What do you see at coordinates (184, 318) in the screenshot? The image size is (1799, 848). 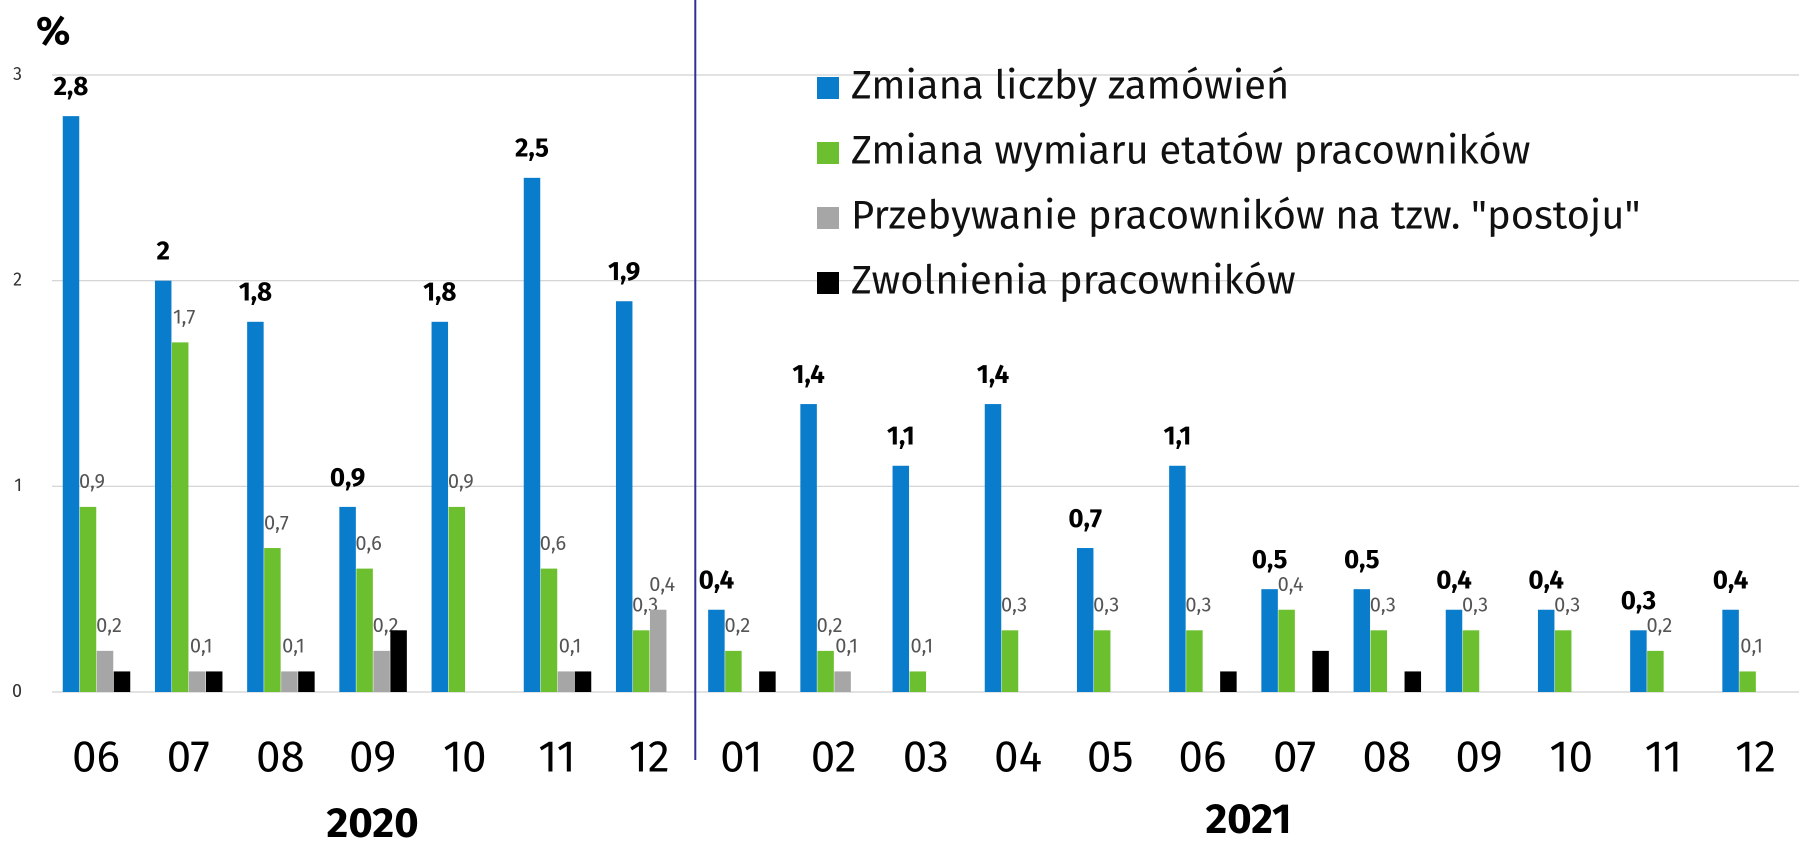 I see `data-label: 1,7` at bounding box center [184, 318].